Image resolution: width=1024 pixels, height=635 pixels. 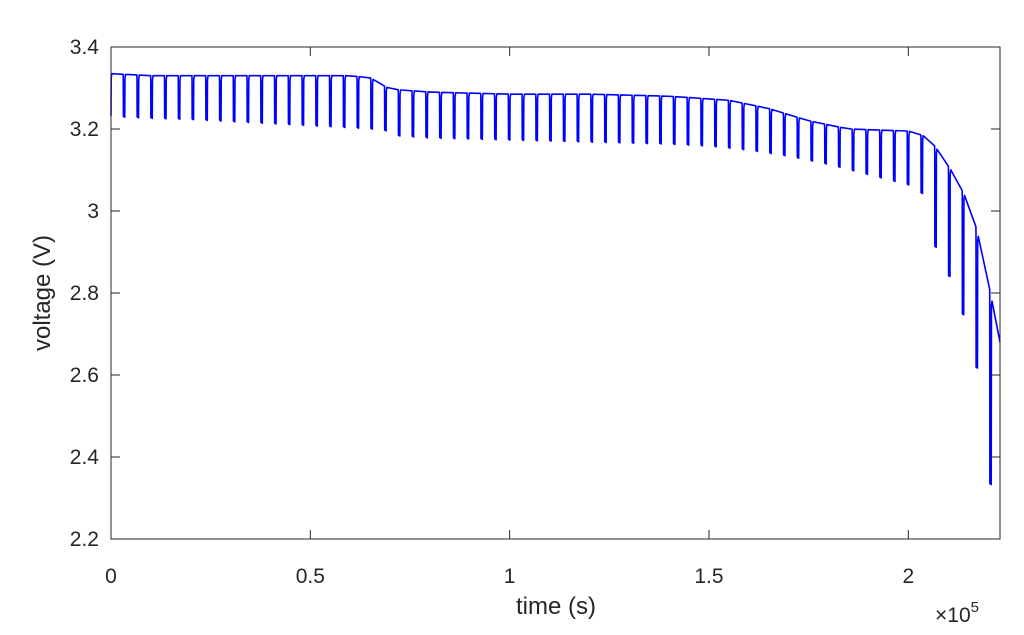 What do you see at coordinates (556, 606) in the screenshot?
I see `x-axis-label: time (s)` at bounding box center [556, 606].